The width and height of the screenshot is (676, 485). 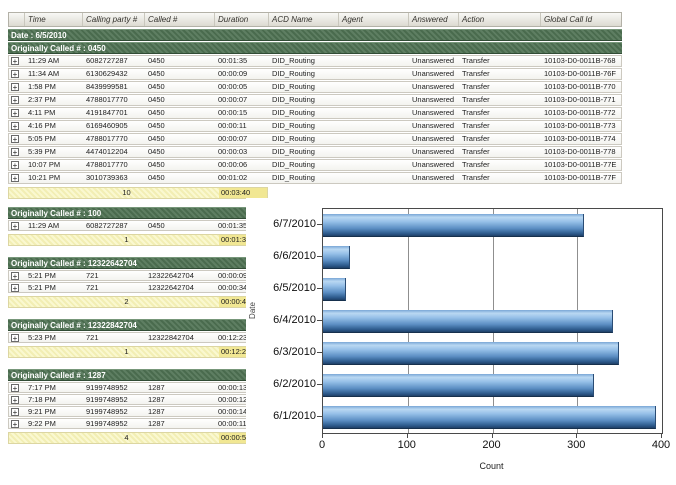 I want to click on group-header-label: Originally Called # : 12322842704, so click(x=74, y=325).